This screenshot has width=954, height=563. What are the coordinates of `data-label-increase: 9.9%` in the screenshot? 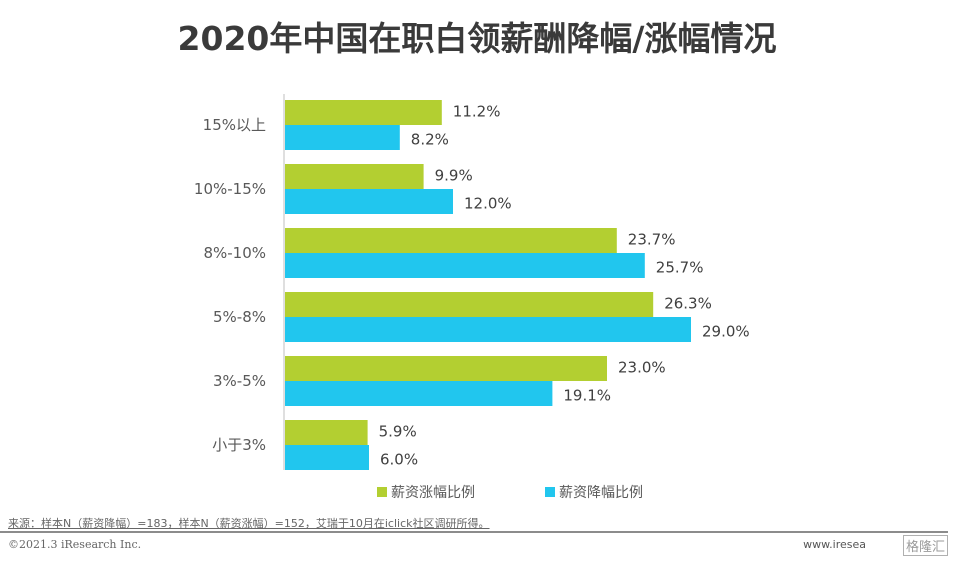 It's located at (454, 176).